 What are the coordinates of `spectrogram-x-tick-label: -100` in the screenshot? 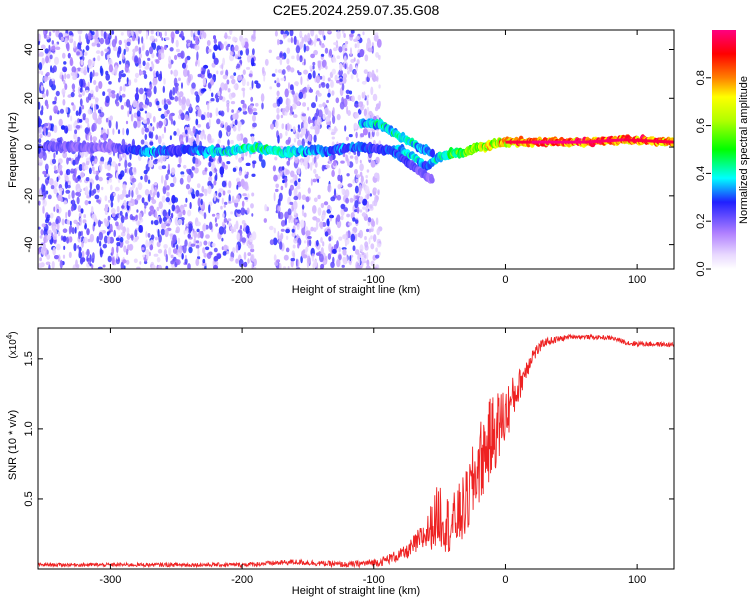 It's located at (374, 280).